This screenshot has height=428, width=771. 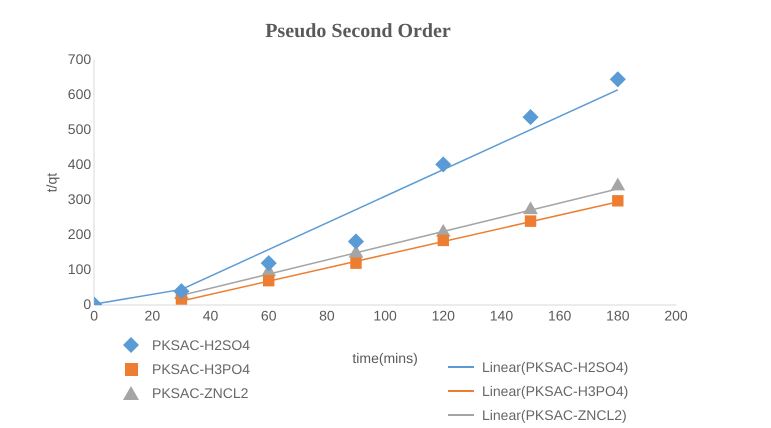 What do you see at coordinates (554, 415) in the screenshot?
I see `legend-label: Linear(PKSAC-ZNCL2)` at bounding box center [554, 415].